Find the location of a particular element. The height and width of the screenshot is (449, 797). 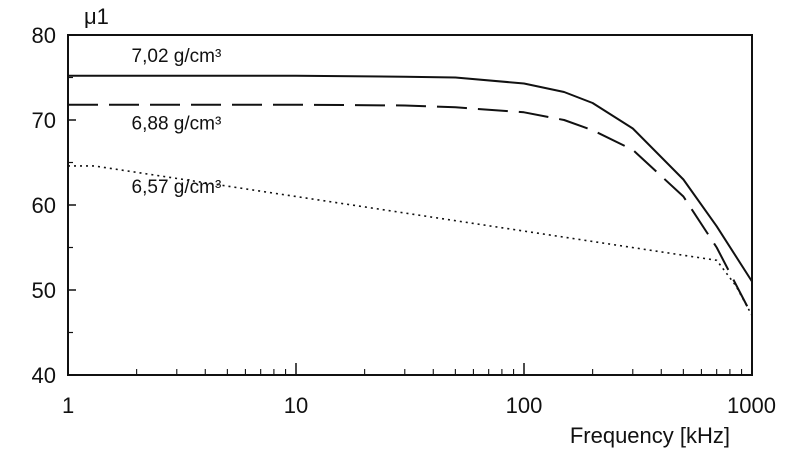

x-tick-label: 1 is located at coordinates (68, 405).